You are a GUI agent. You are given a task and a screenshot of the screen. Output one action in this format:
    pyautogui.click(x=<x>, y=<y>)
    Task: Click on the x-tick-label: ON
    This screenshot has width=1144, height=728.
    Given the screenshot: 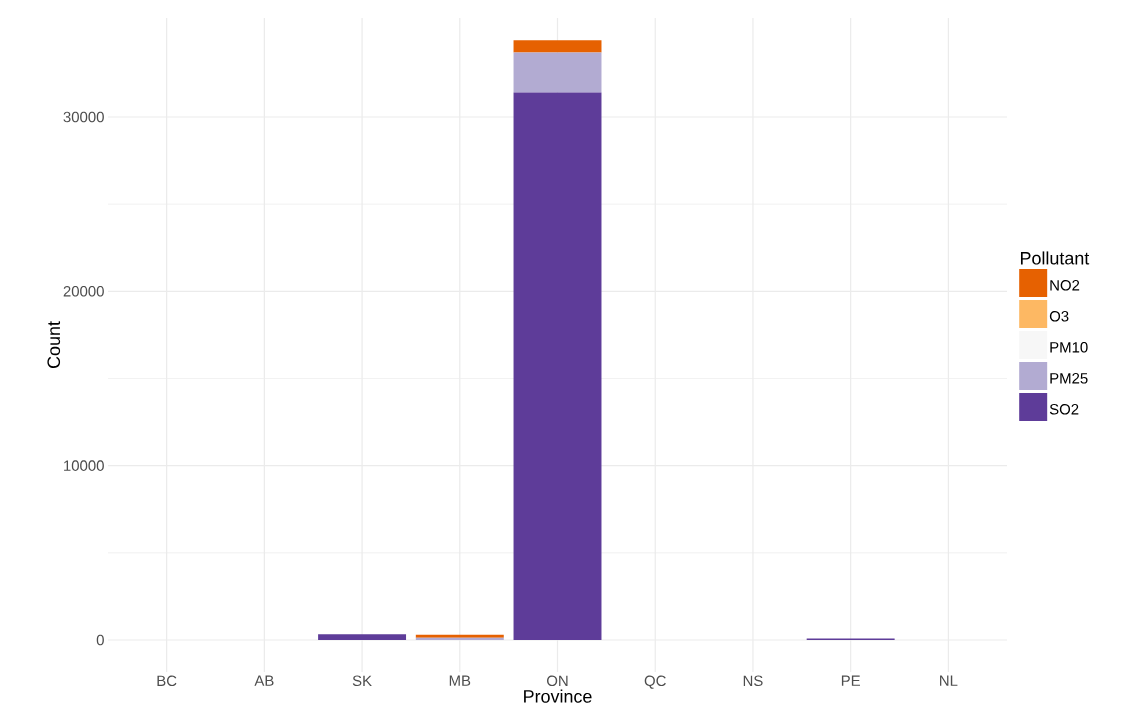 What is the action you would take?
    pyautogui.click(x=557, y=681)
    